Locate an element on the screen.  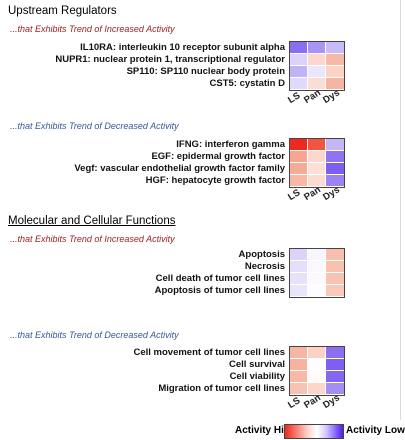
section-title-upstream-regulators: Upstream Regulators is located at coordinates (62, 11).